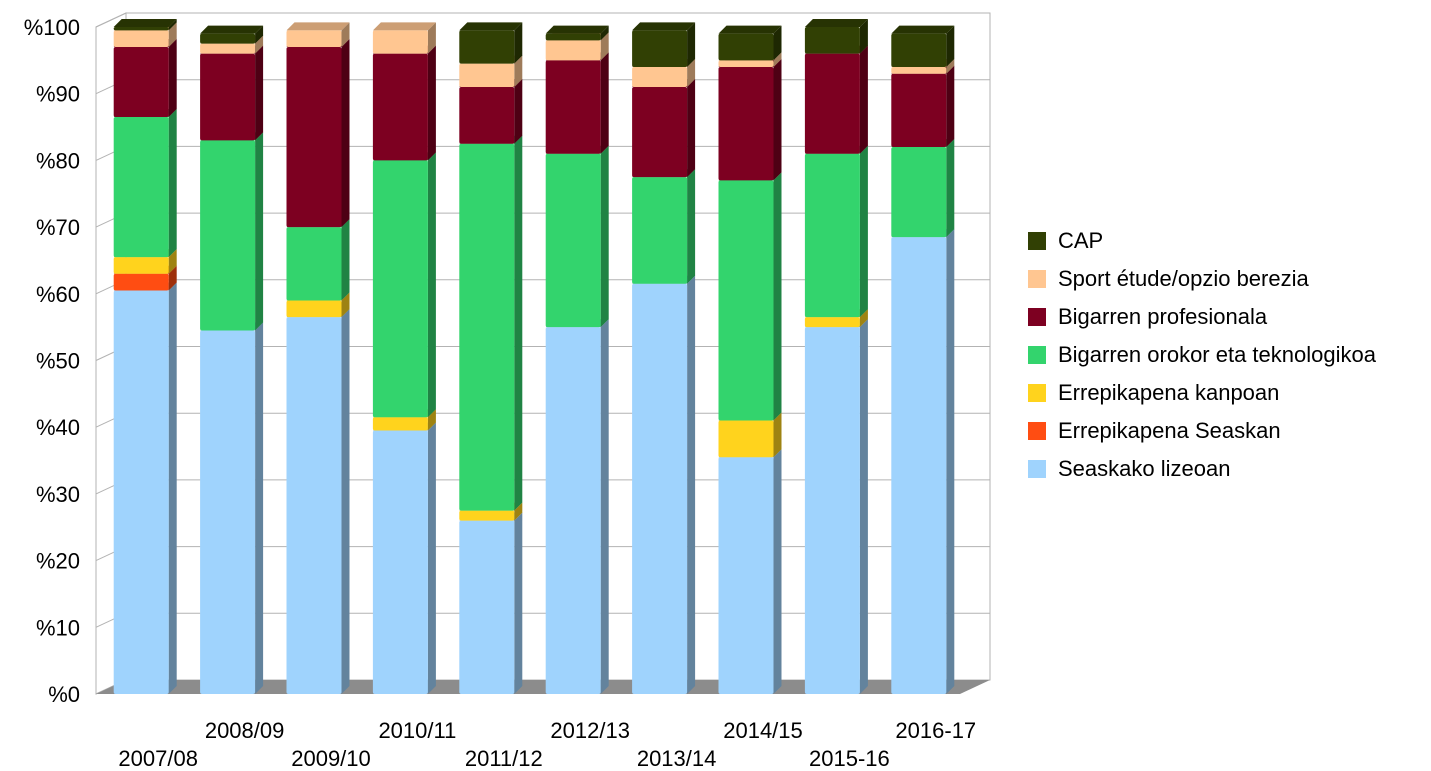 This screenshot has width=1431, height=771. What do you see at coordinates (52, 27) in the screenshot?
I see `y-tick-label: %100` at bounding box center [52, 27].